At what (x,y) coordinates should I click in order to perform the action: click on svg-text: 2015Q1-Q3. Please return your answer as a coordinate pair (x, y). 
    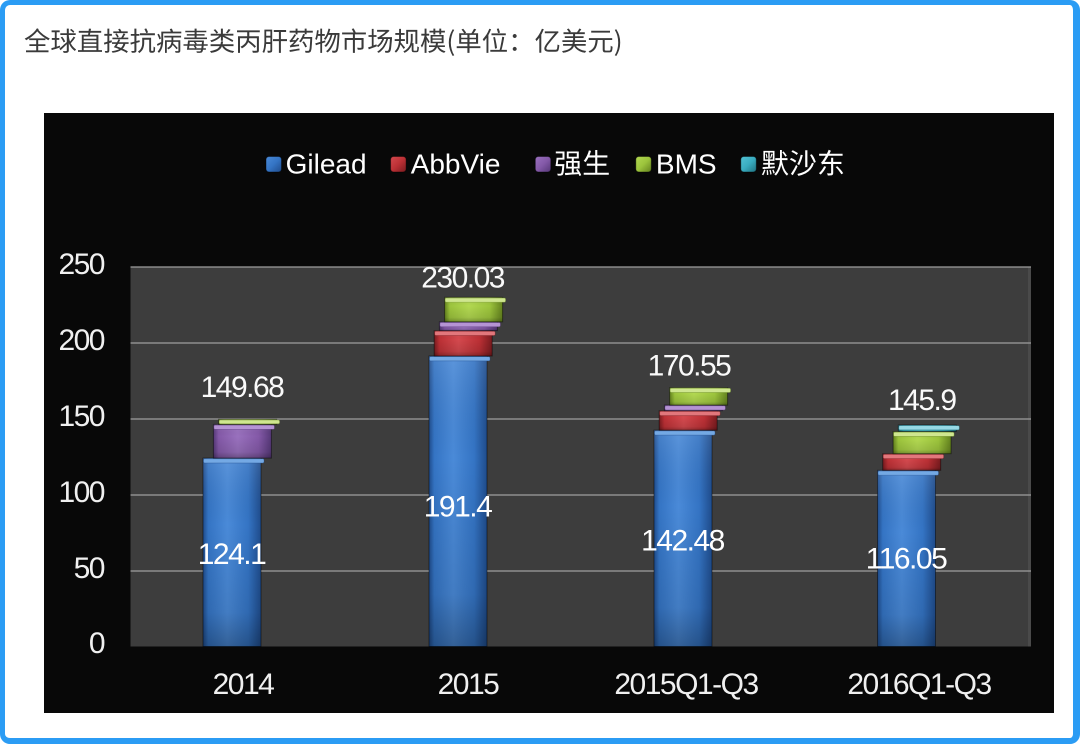
    Looking at the image, I should click on (686, 684).